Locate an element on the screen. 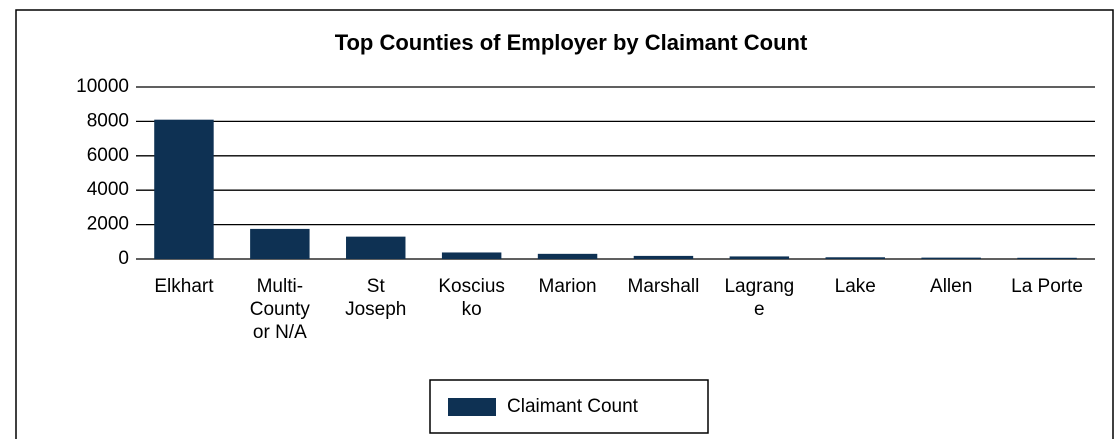 This screenshot has height=439, width=1120. legend-label: Claimant Count is located at coordinates (573, 406).